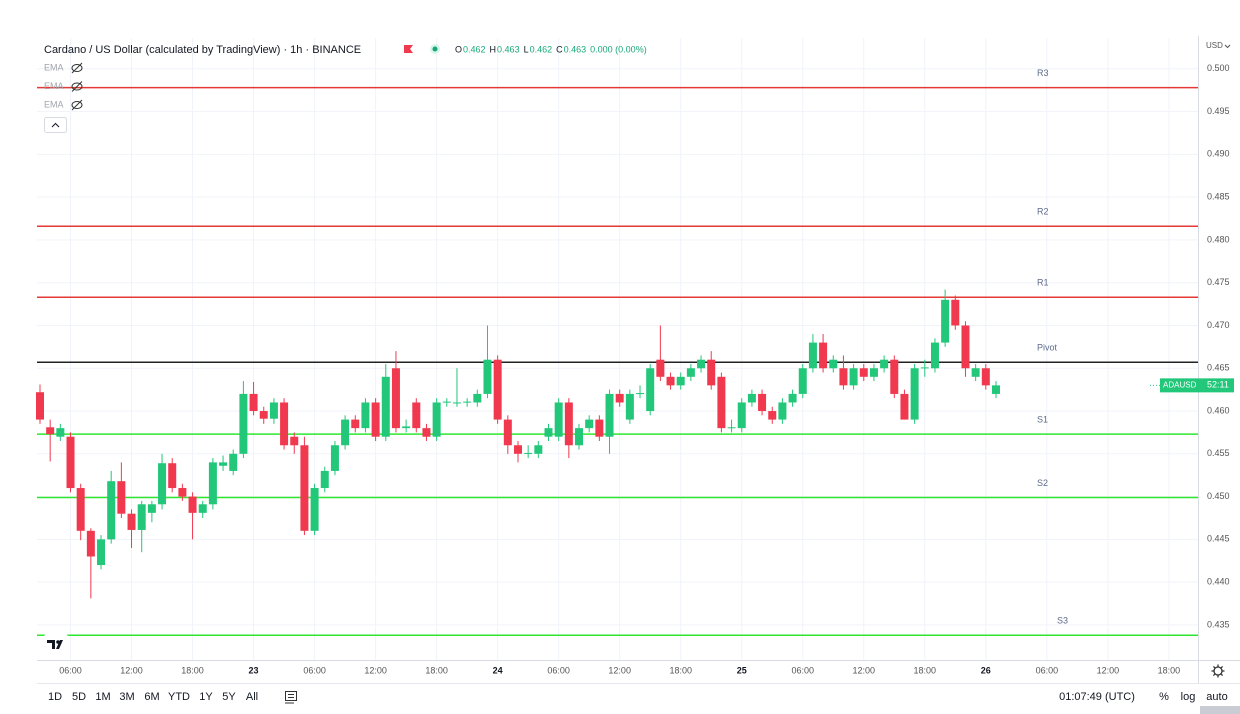  What do you see at coordinates (1047, 348) in the screenshot?
I see `level-label: Pivot` at bounding box center [1047, 348].